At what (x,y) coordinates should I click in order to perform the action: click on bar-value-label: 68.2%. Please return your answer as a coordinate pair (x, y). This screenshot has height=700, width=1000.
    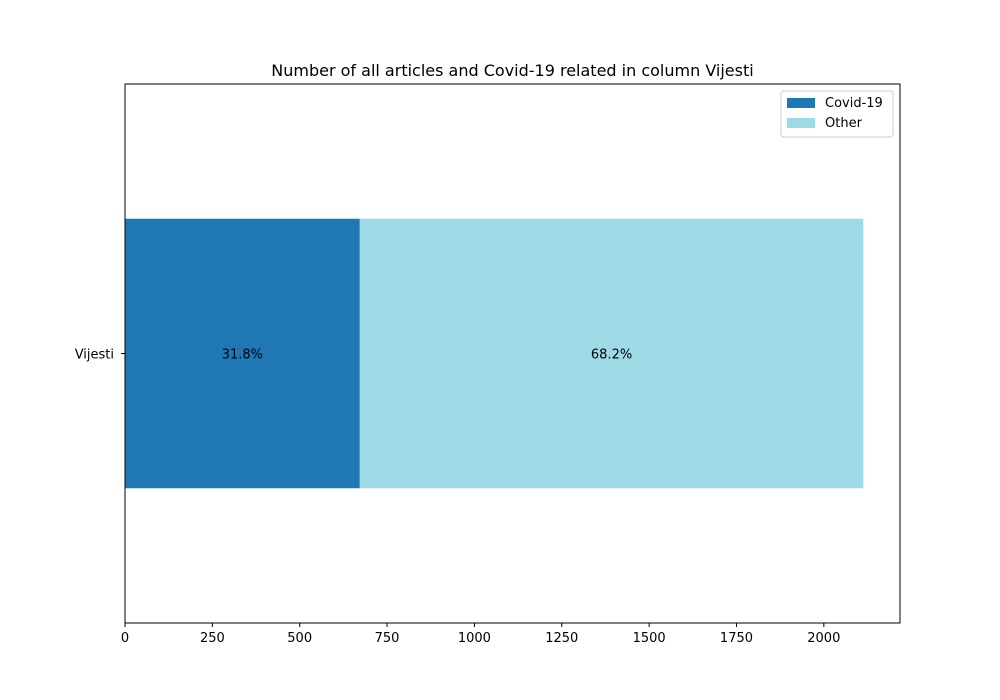
    Looking at the image, I should click on (611, 355).